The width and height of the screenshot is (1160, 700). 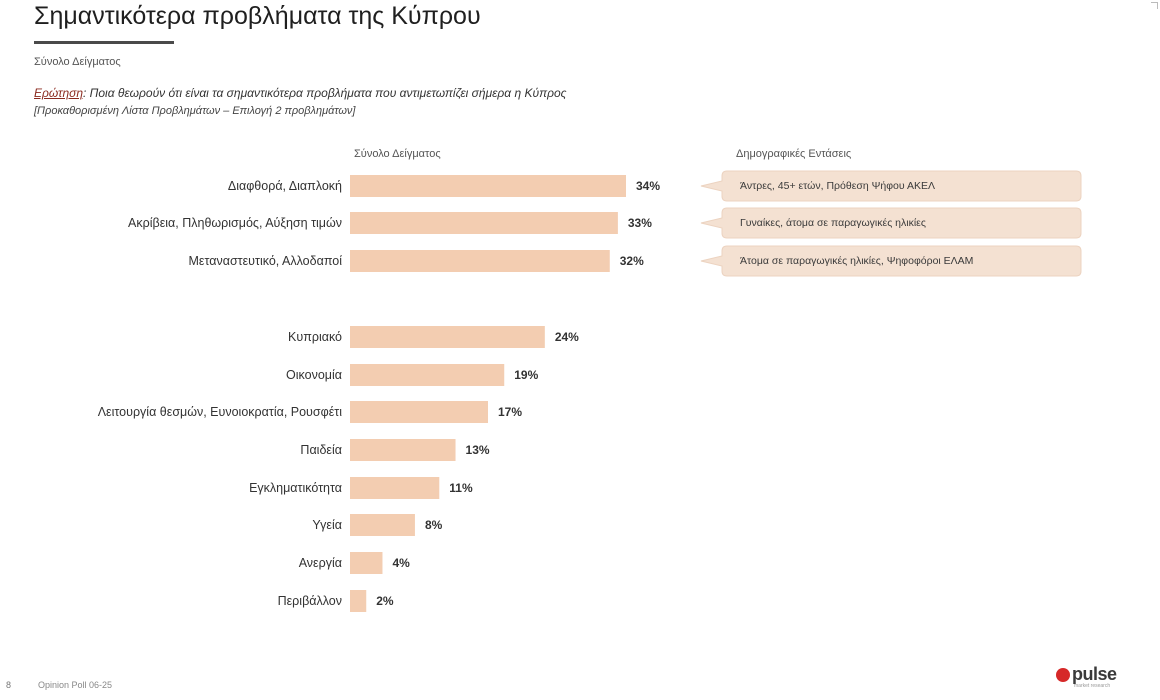 What do you see at coordinates (1154, 5) in the screenshot?
I see `corner-mark` at bounding box center [1154, 5].